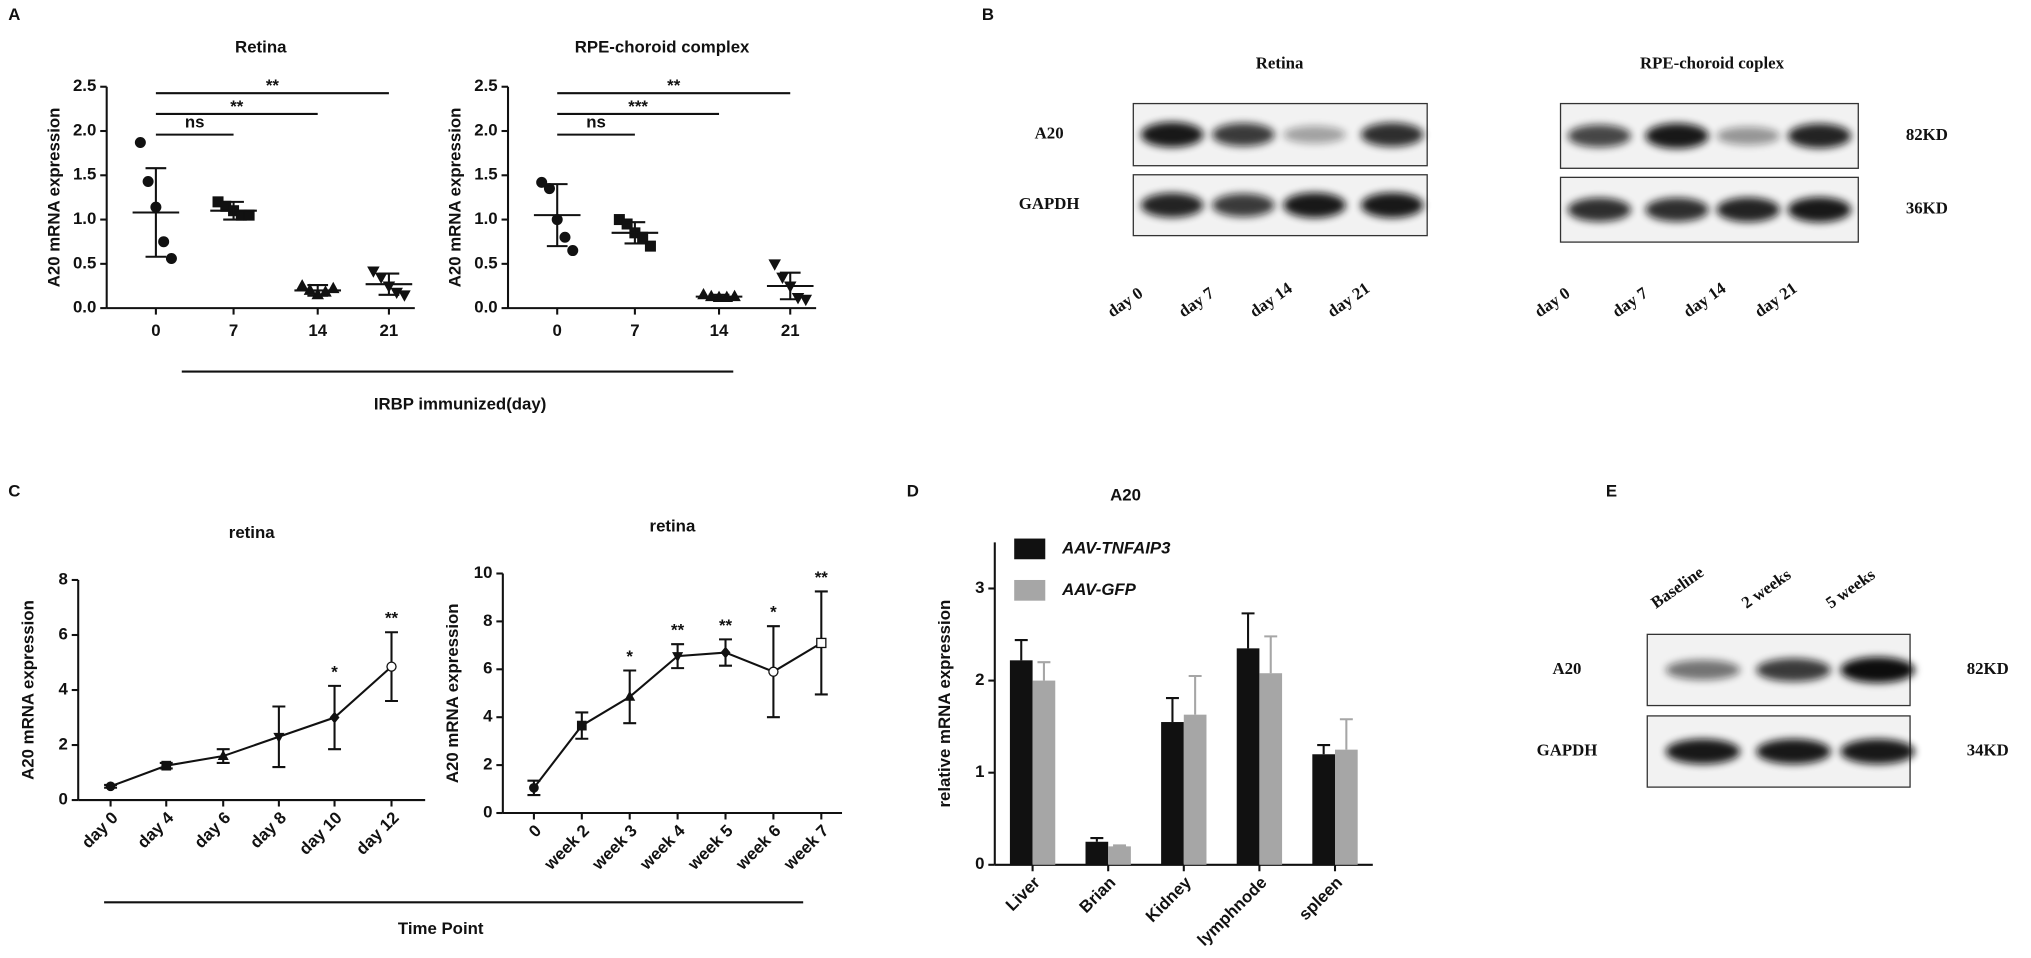 The height and width of the screenshot is (958, 2031). Describe the element at coordinates (100, 830) in the screenshot. I see `x-tick-label: day 0` at that location.